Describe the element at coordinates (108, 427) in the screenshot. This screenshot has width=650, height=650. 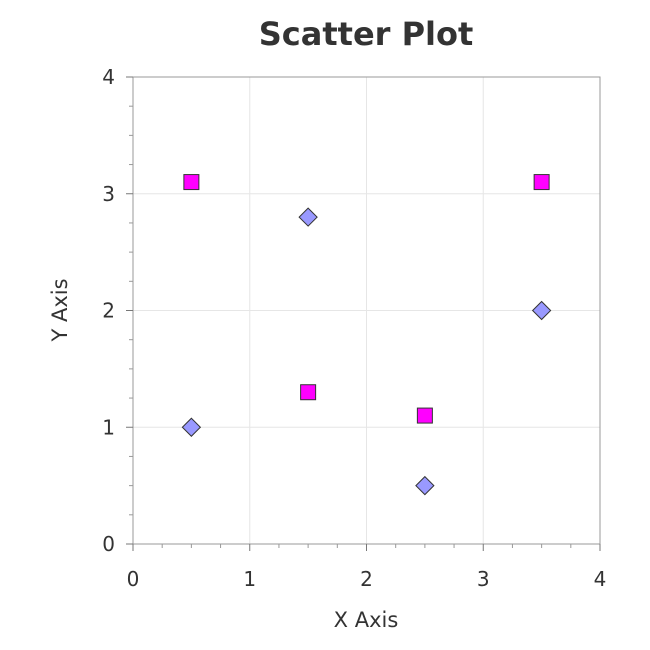
I see `y-tick-label: 1` at that location.